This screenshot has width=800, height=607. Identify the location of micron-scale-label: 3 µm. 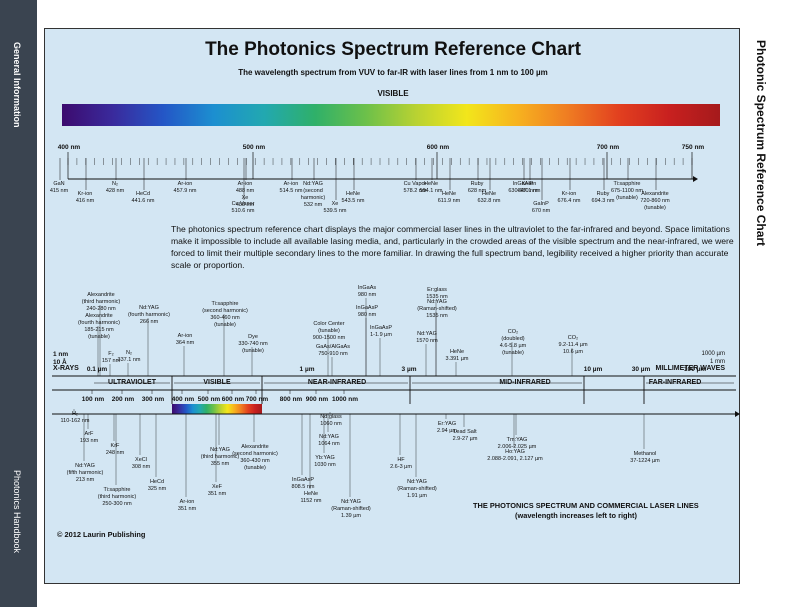
(409, 369).